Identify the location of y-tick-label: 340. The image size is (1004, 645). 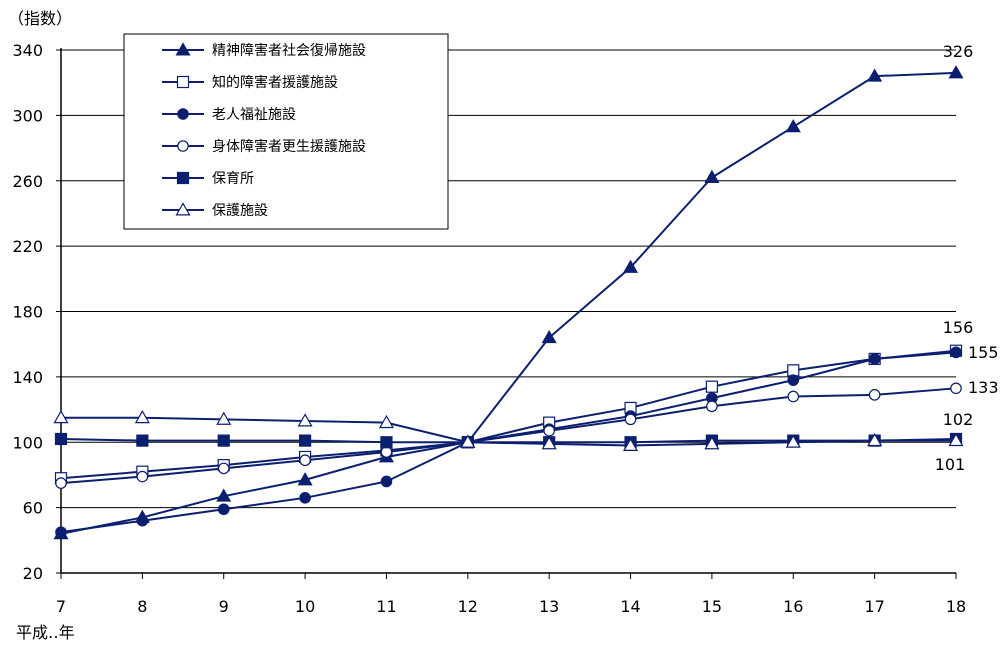
(27, 50).